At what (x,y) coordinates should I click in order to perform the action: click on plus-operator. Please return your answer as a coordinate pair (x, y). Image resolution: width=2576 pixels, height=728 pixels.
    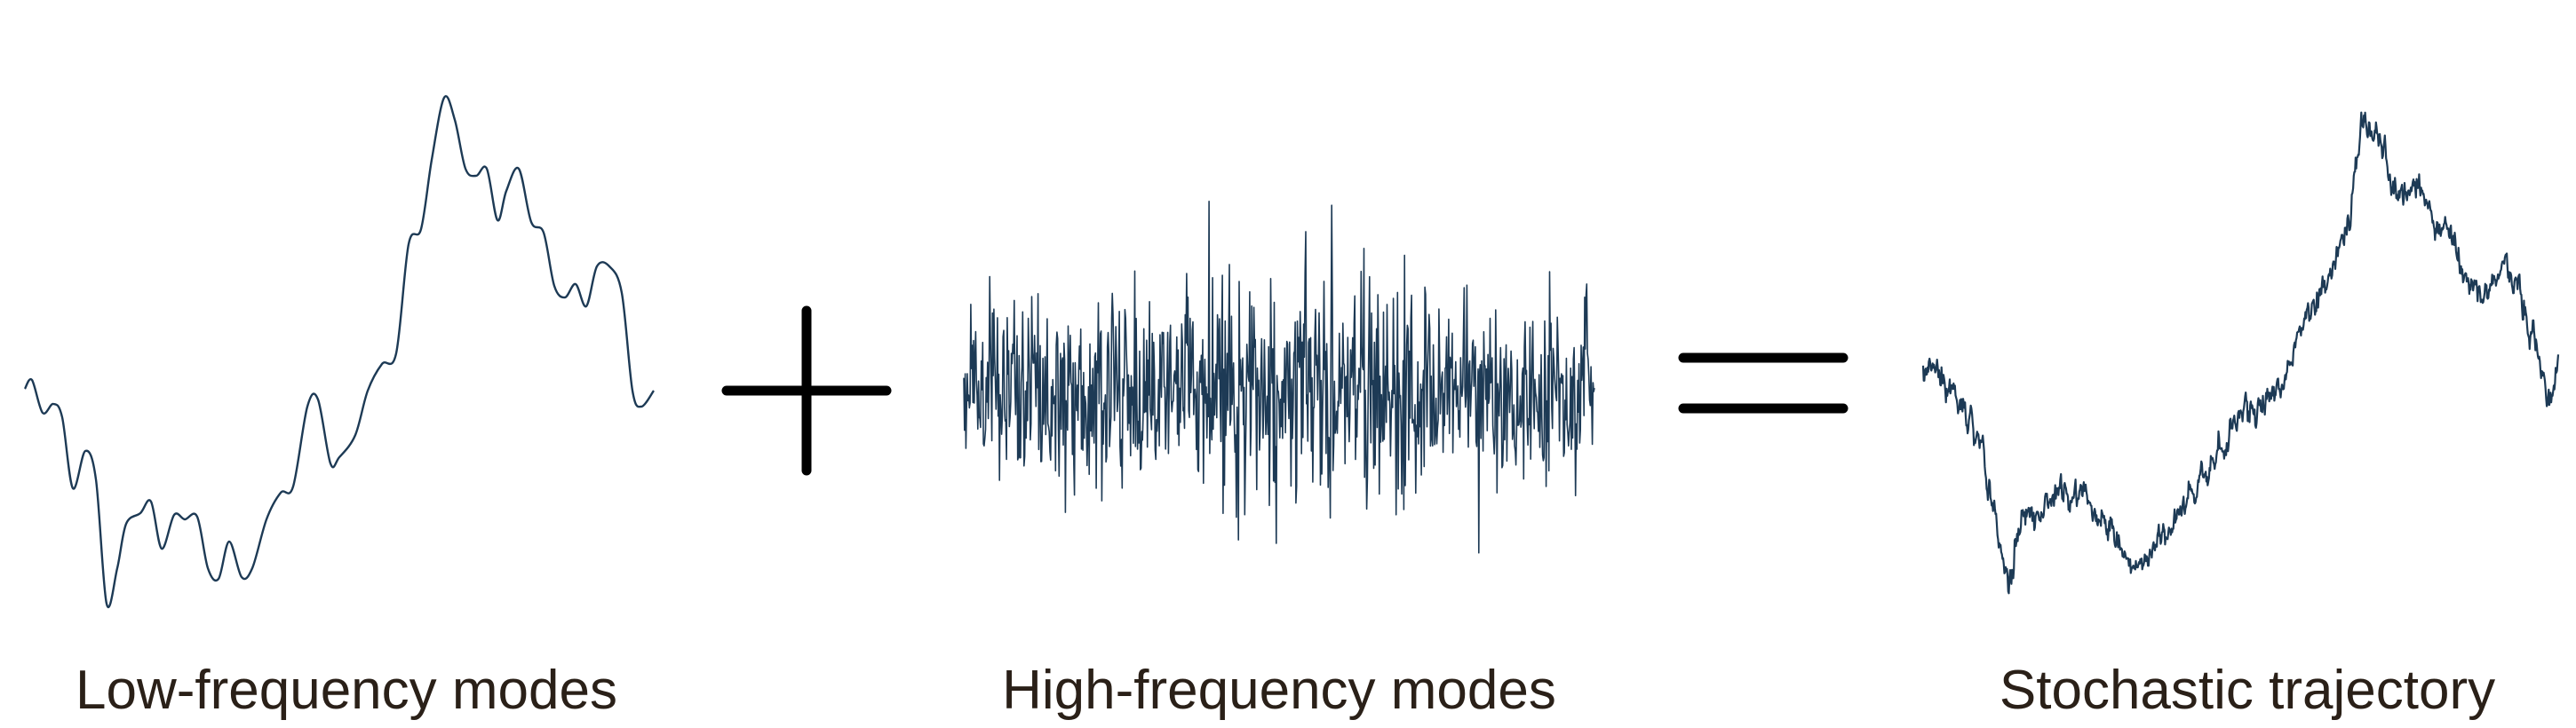
    Looking at the image, I should click on (806, 391).